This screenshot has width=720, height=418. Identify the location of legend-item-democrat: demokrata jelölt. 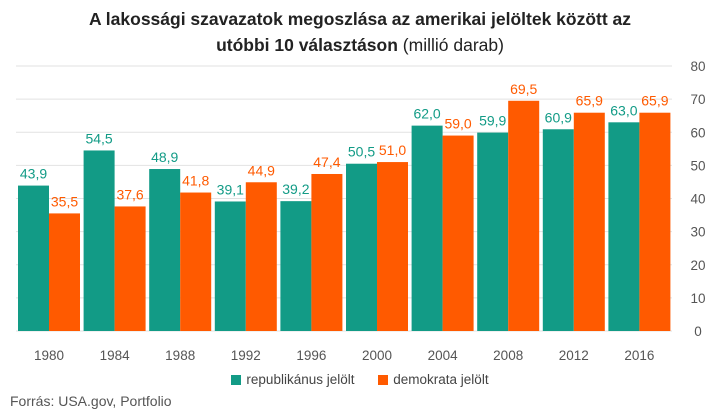
(433, 379).